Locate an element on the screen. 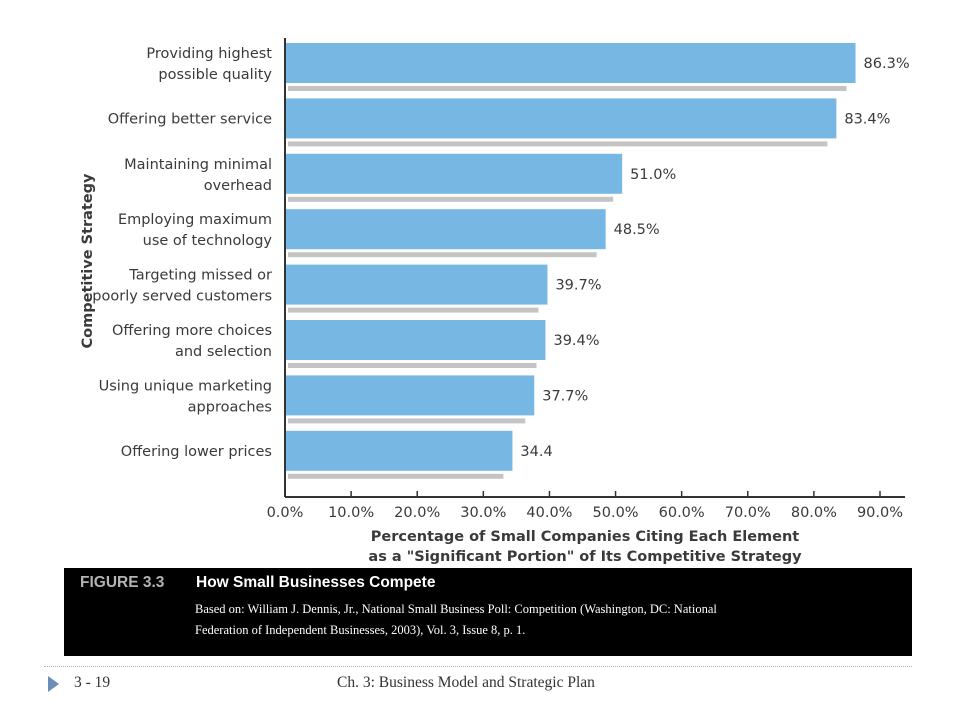  category-label: Employing maximum is located at coordinates (195, 220).